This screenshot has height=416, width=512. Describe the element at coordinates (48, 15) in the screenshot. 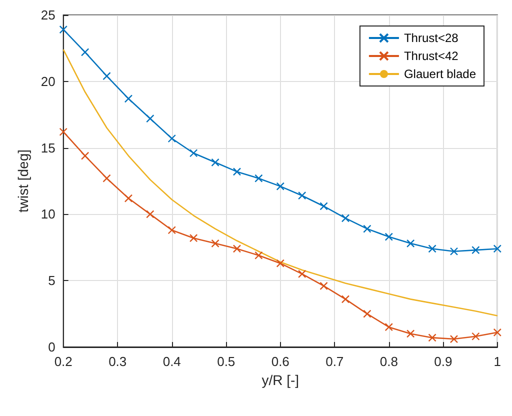

I see `y-tick-label: 25` at that location.